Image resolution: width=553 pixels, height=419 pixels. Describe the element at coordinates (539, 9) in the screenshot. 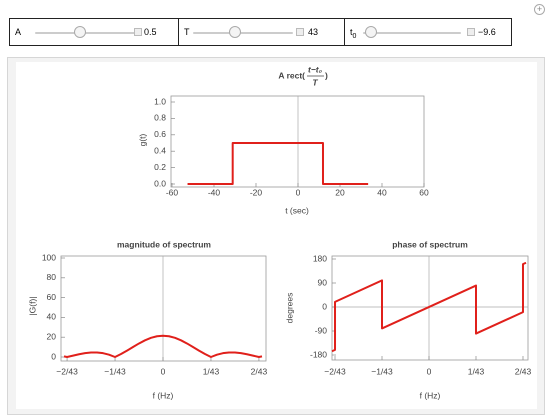

I see `options-button: +` at that location.